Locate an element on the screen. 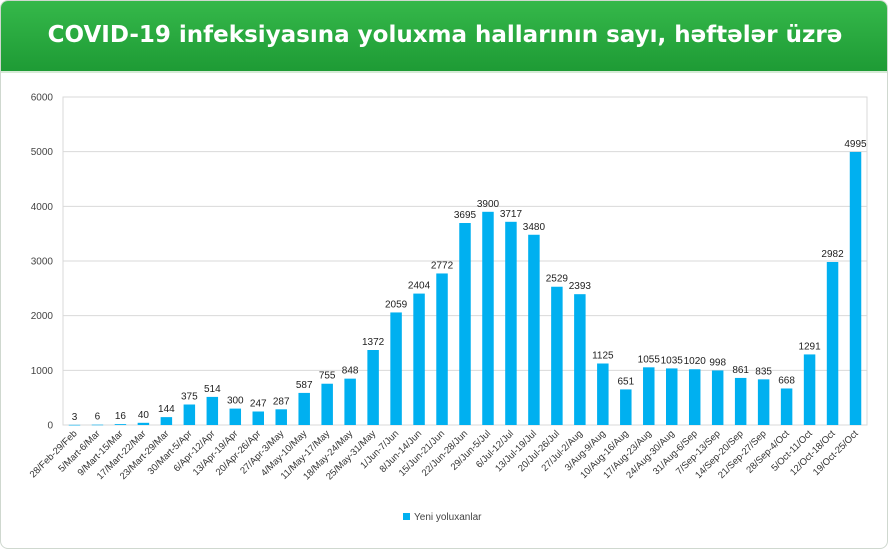 The height and width of the screenshot is (549, 888). data-label: 300 is located at coordinates (235, 401).